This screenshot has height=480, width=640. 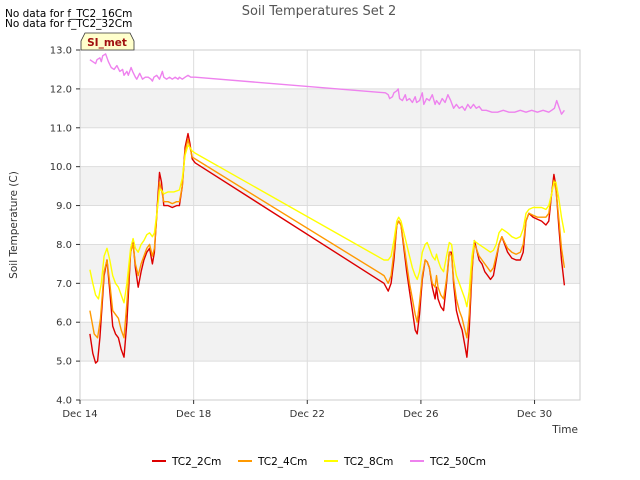 I want to click on y-tick-label: 9.0, so click(x=64, y=206).